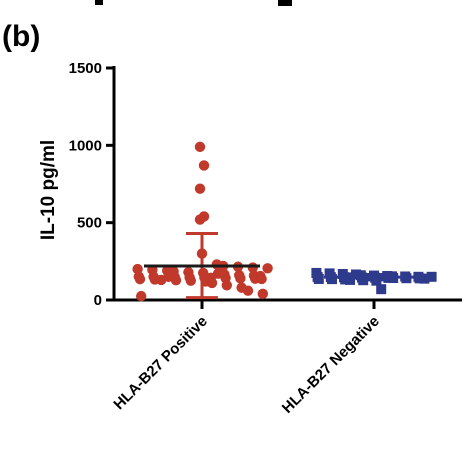 The image size is (474, 474). What do you see at coordinates (331, 365) in the screenshot?
I see `x-category-label: HLA-B27 Negative` at bounding box center [331, 365].